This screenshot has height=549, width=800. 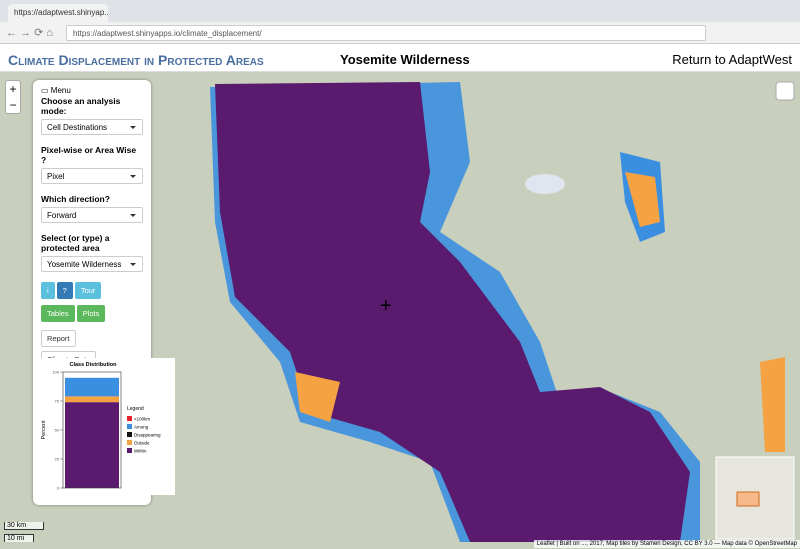 I want to click on select: Forward, so click(x=92, y=215).